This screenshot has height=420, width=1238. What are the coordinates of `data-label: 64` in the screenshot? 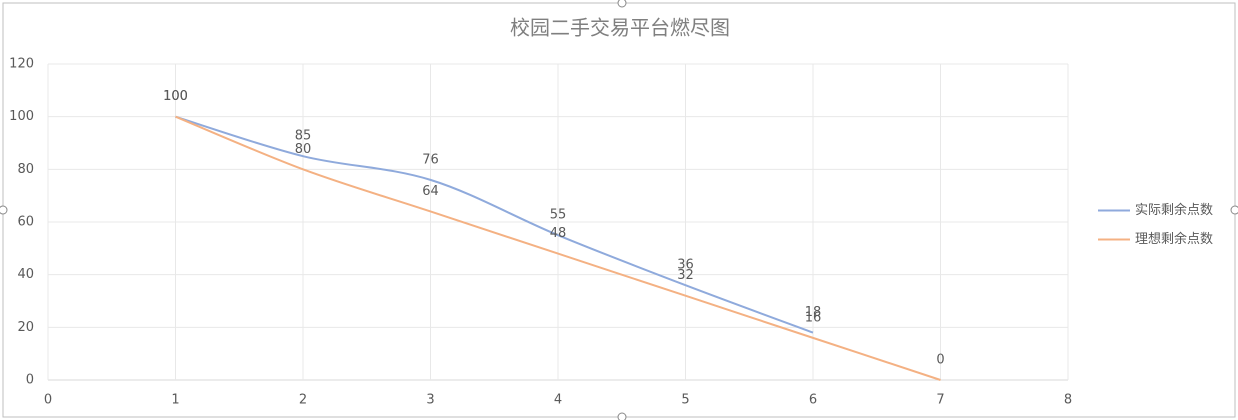 It's located at (430, 191).